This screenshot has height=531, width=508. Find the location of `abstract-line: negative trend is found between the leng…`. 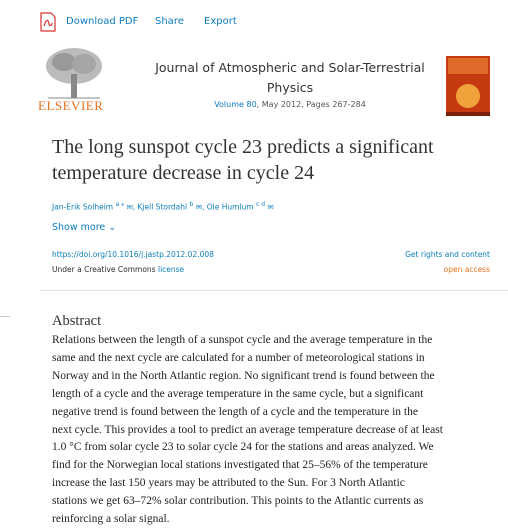

abstract-line: negative trend is found between the leng… is located at coordinates (235, 411).